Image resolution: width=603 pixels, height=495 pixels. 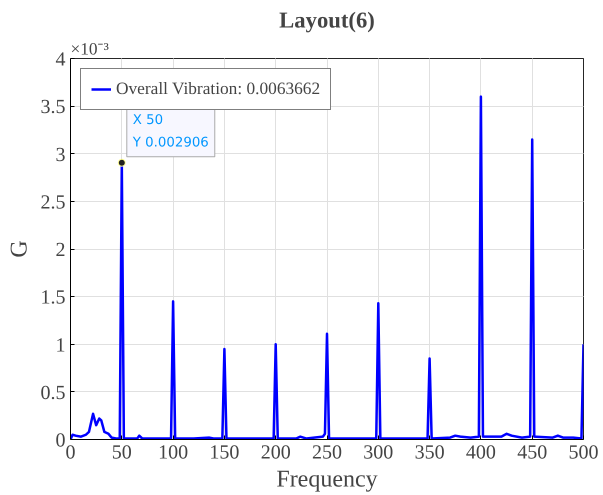 I want to click on annotation: X 50 Y 0.002906, so click(x=170, y=132).